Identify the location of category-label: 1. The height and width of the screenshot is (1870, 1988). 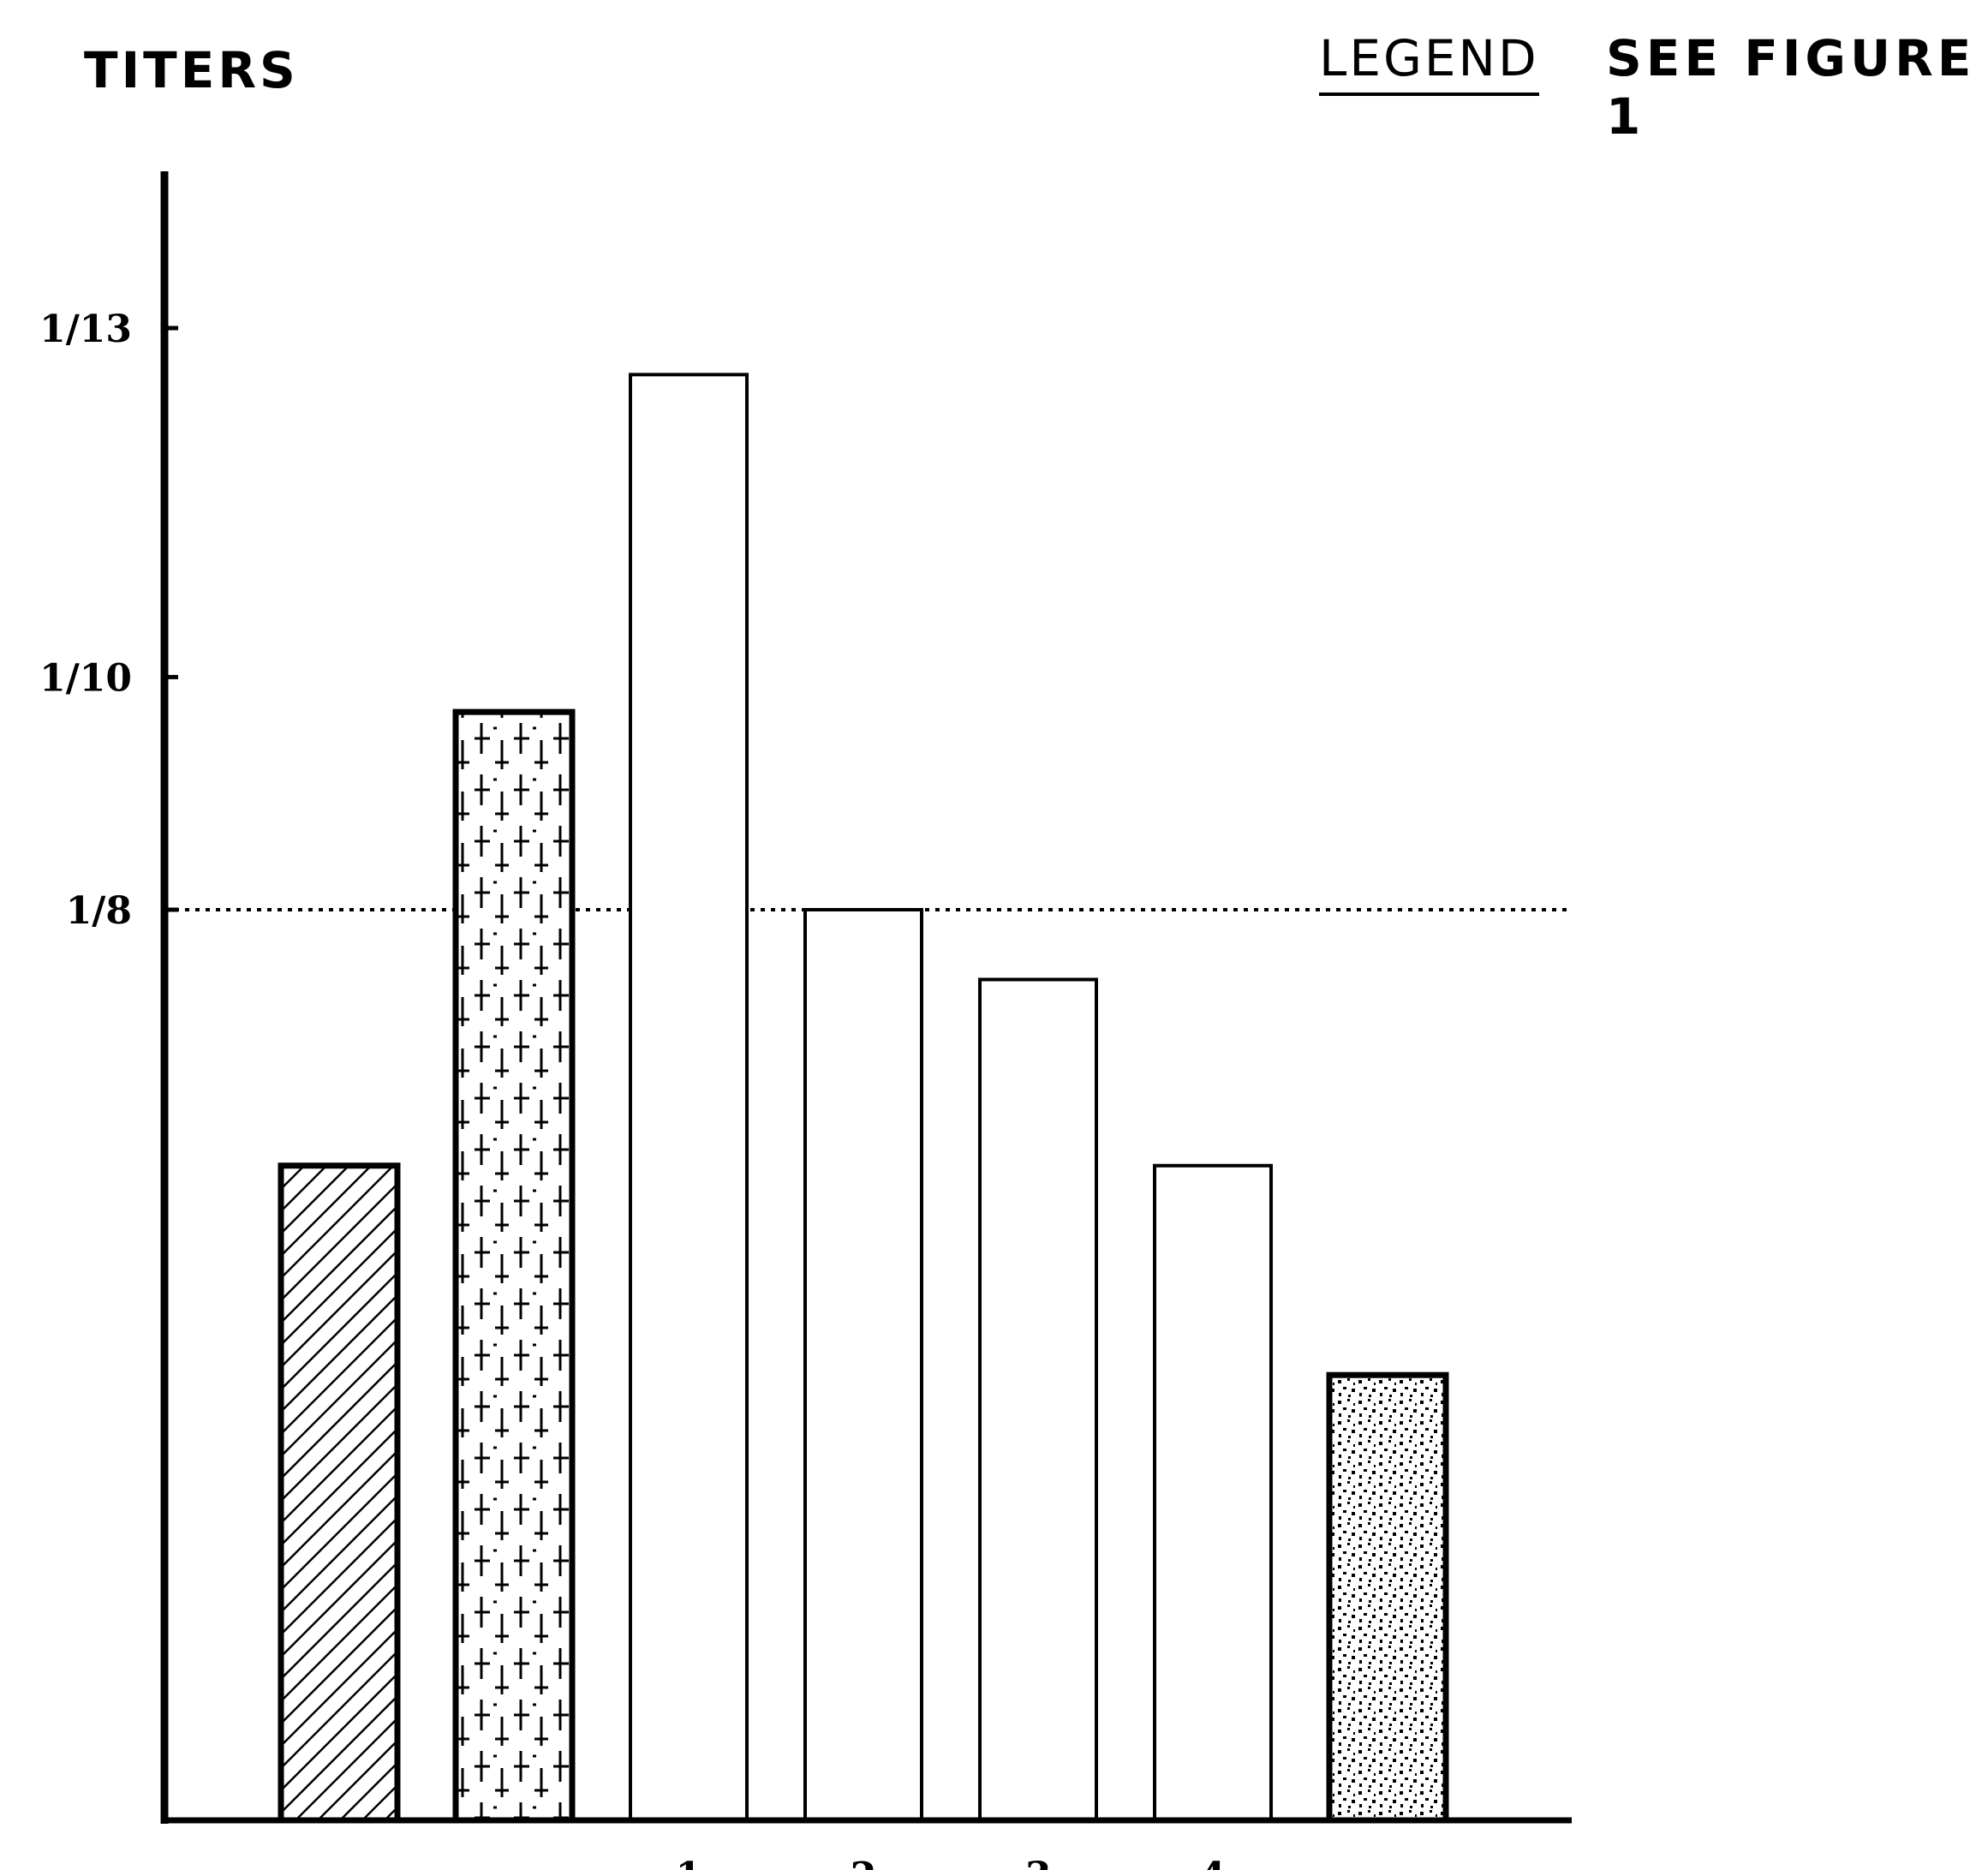
(689, 1862).